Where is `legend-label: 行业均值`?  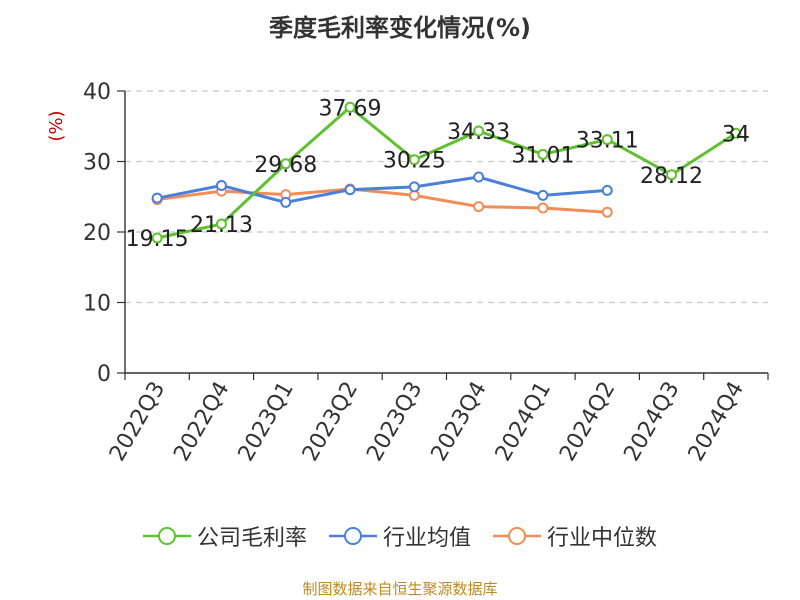
legend-label: 行业均值 is located at coordinates (426, 538).